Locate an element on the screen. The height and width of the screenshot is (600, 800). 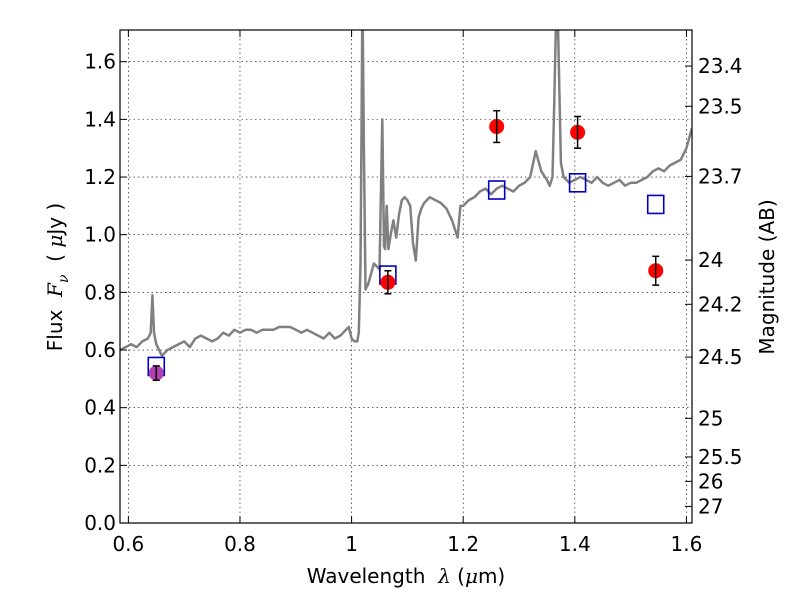
y-tick-label: 1.2 is located at coordinates (100, 177).